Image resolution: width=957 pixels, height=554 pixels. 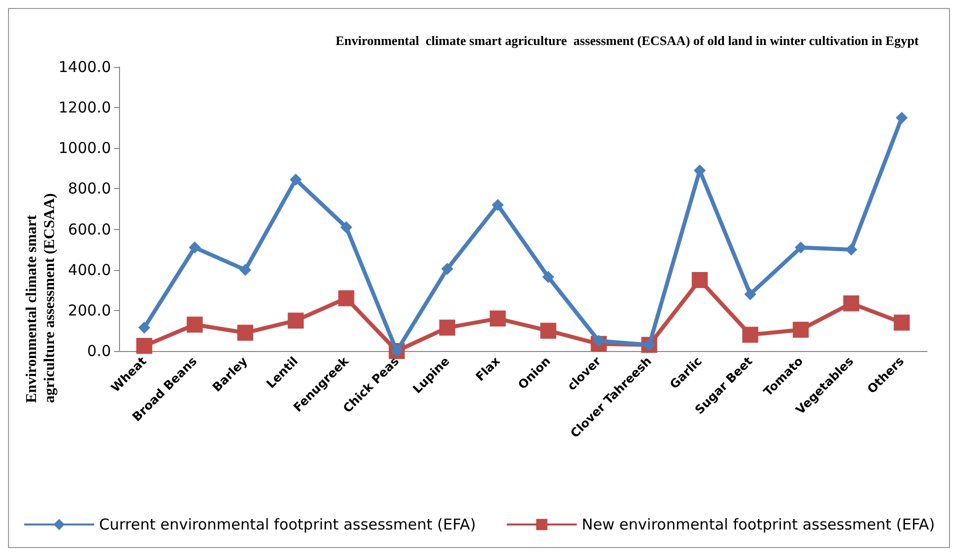 What do you see at coordinates (84, 67) in the screenshot?
I see `y-tick-label: 1400.0` at bounding box center [84, 67].